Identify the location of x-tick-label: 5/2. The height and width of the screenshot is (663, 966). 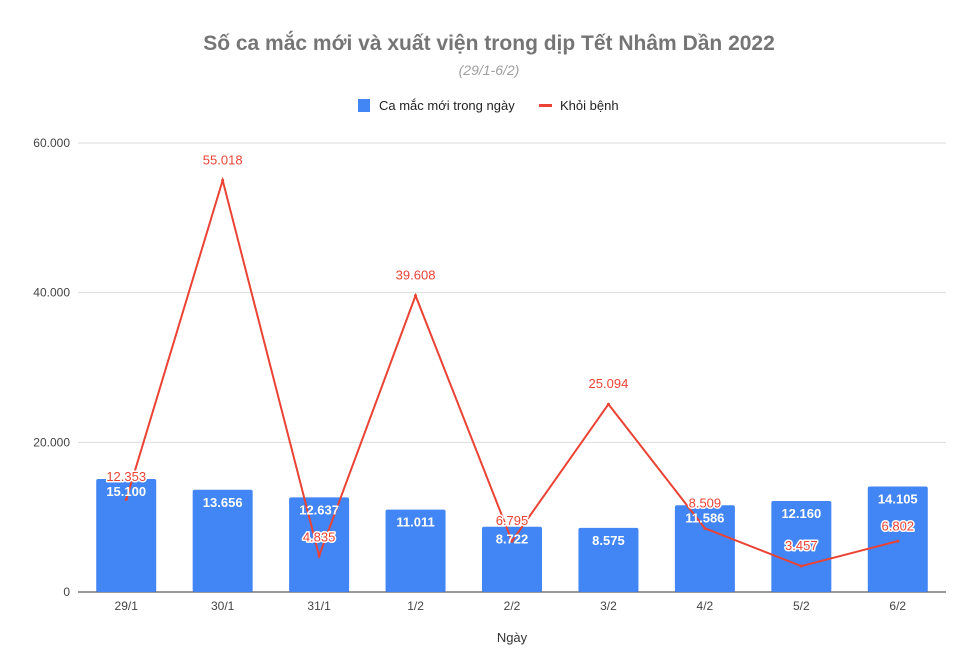
(801, 606).